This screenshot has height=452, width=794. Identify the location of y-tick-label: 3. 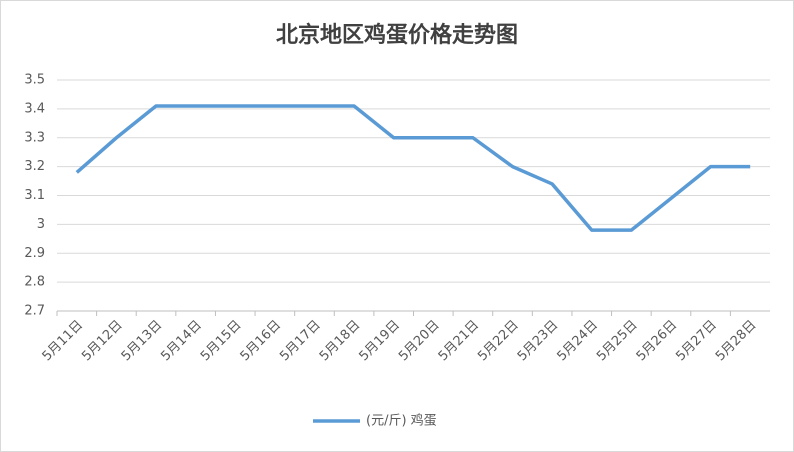
(41, 224).